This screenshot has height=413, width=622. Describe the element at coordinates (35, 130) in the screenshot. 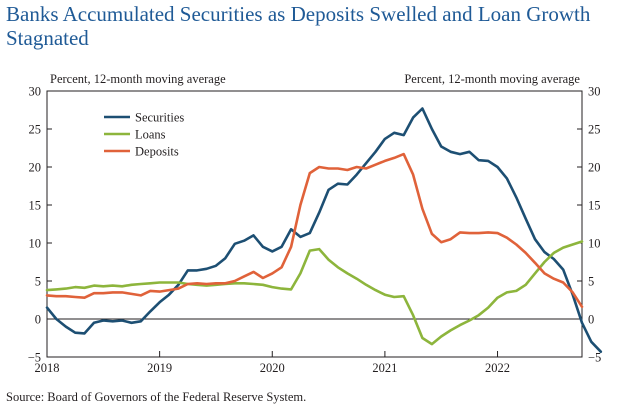

I see `y-tick-label-left: 25` at that location.